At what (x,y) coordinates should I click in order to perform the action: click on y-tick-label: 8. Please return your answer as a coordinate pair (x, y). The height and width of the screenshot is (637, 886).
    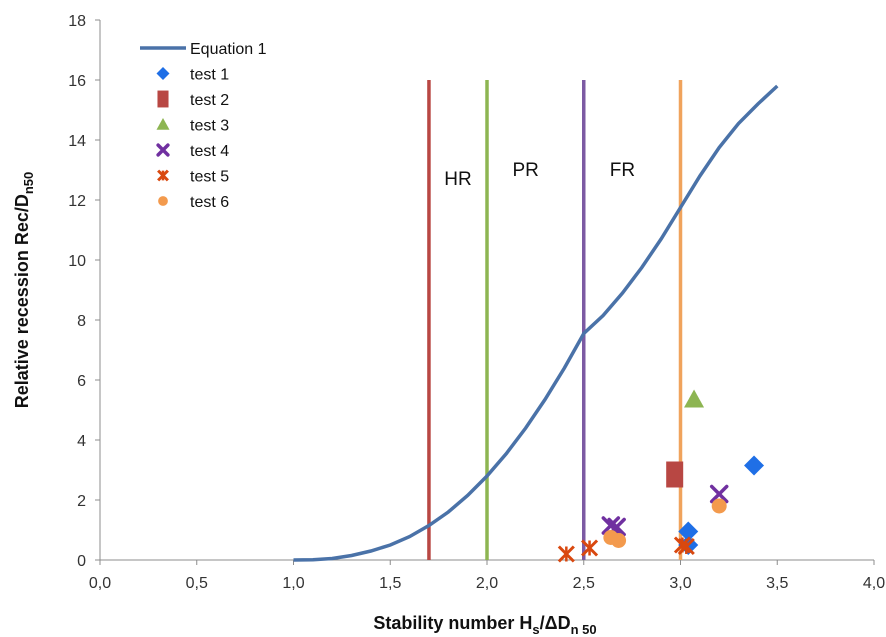
    Looking at the image, I should click on (81, 321).